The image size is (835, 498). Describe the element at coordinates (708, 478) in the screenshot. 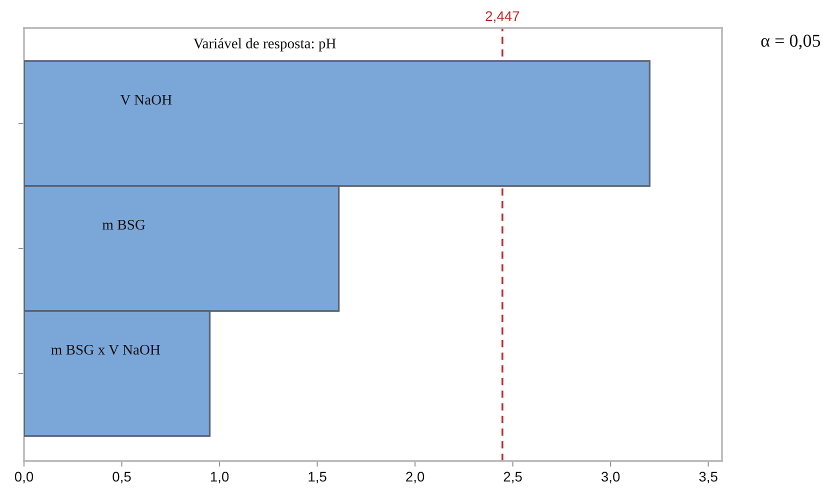

I see `x-tick-label: 3,5` at that location.